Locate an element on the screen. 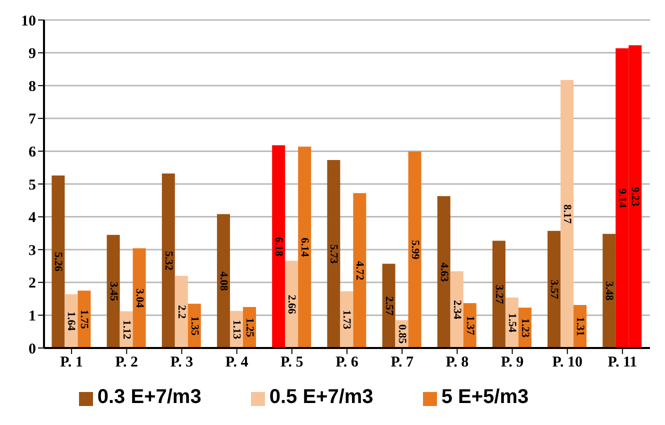  data-label: 5.32 is located at coordinates (168, 261).